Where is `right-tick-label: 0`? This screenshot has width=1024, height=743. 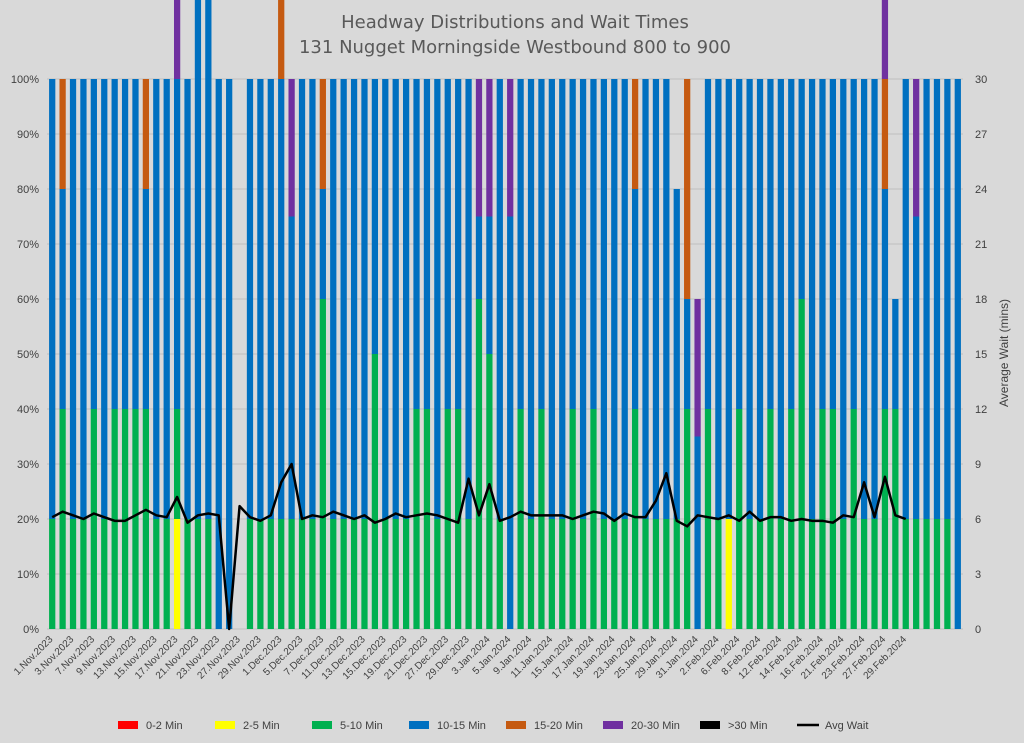
right-tick-label: 0 is located at coordinates (978, 630).